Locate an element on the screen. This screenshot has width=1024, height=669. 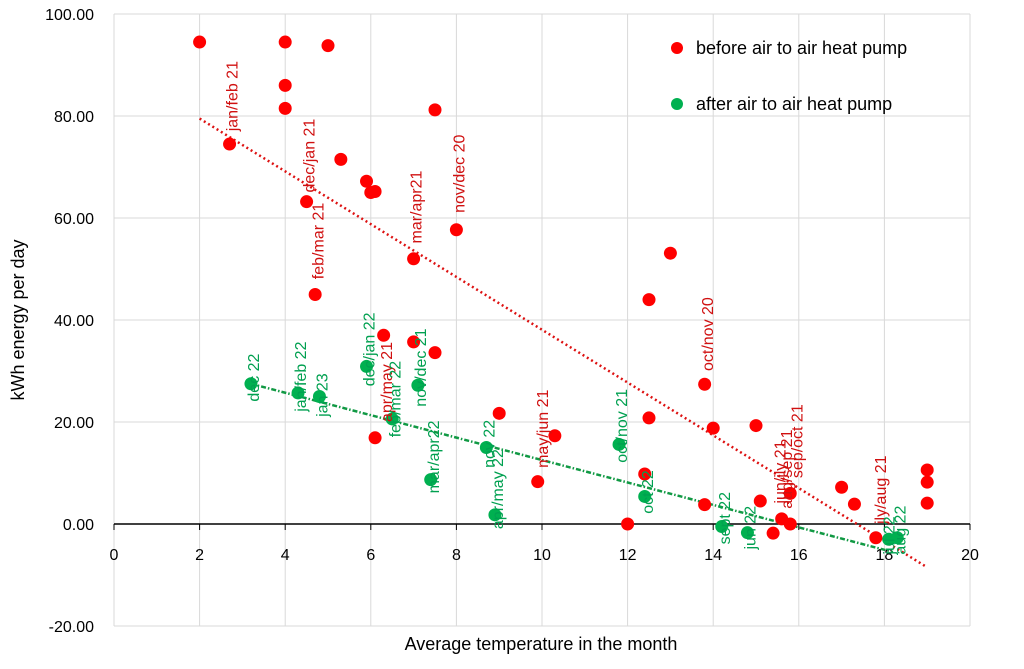
data-label-series-0: aug/sep 21 is located at coordinates (787, 468).